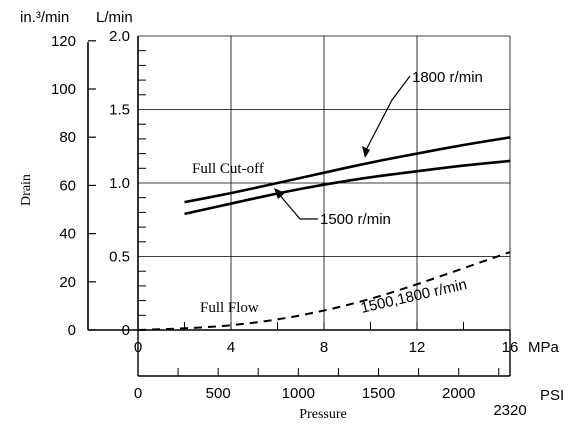 The height and width of the screenshot is (426, 571). What do you see at coordinates (119, 257) in the screenshot?
I see `y-tick-label-l: 0.5` at bounding box center [119, 257].